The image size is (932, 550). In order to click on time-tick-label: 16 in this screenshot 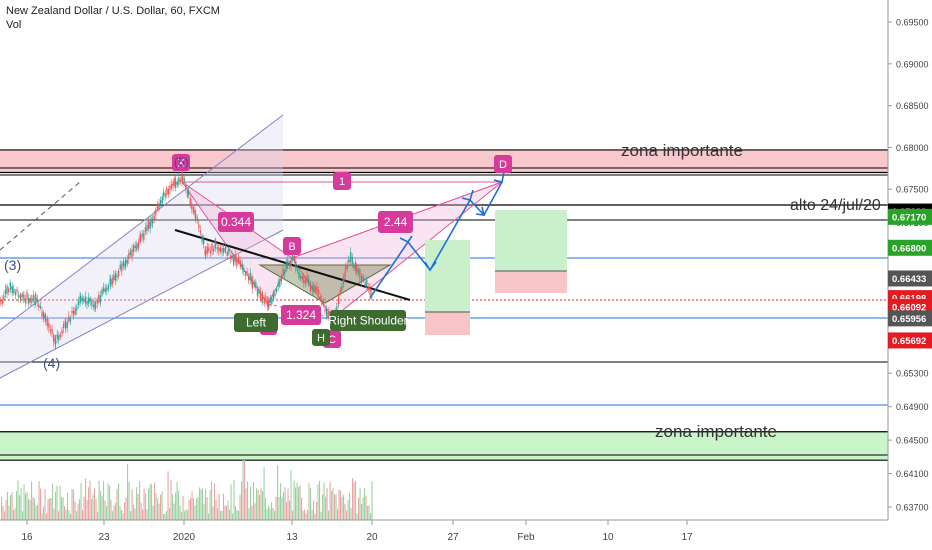, I will do `click(27, 537)`.